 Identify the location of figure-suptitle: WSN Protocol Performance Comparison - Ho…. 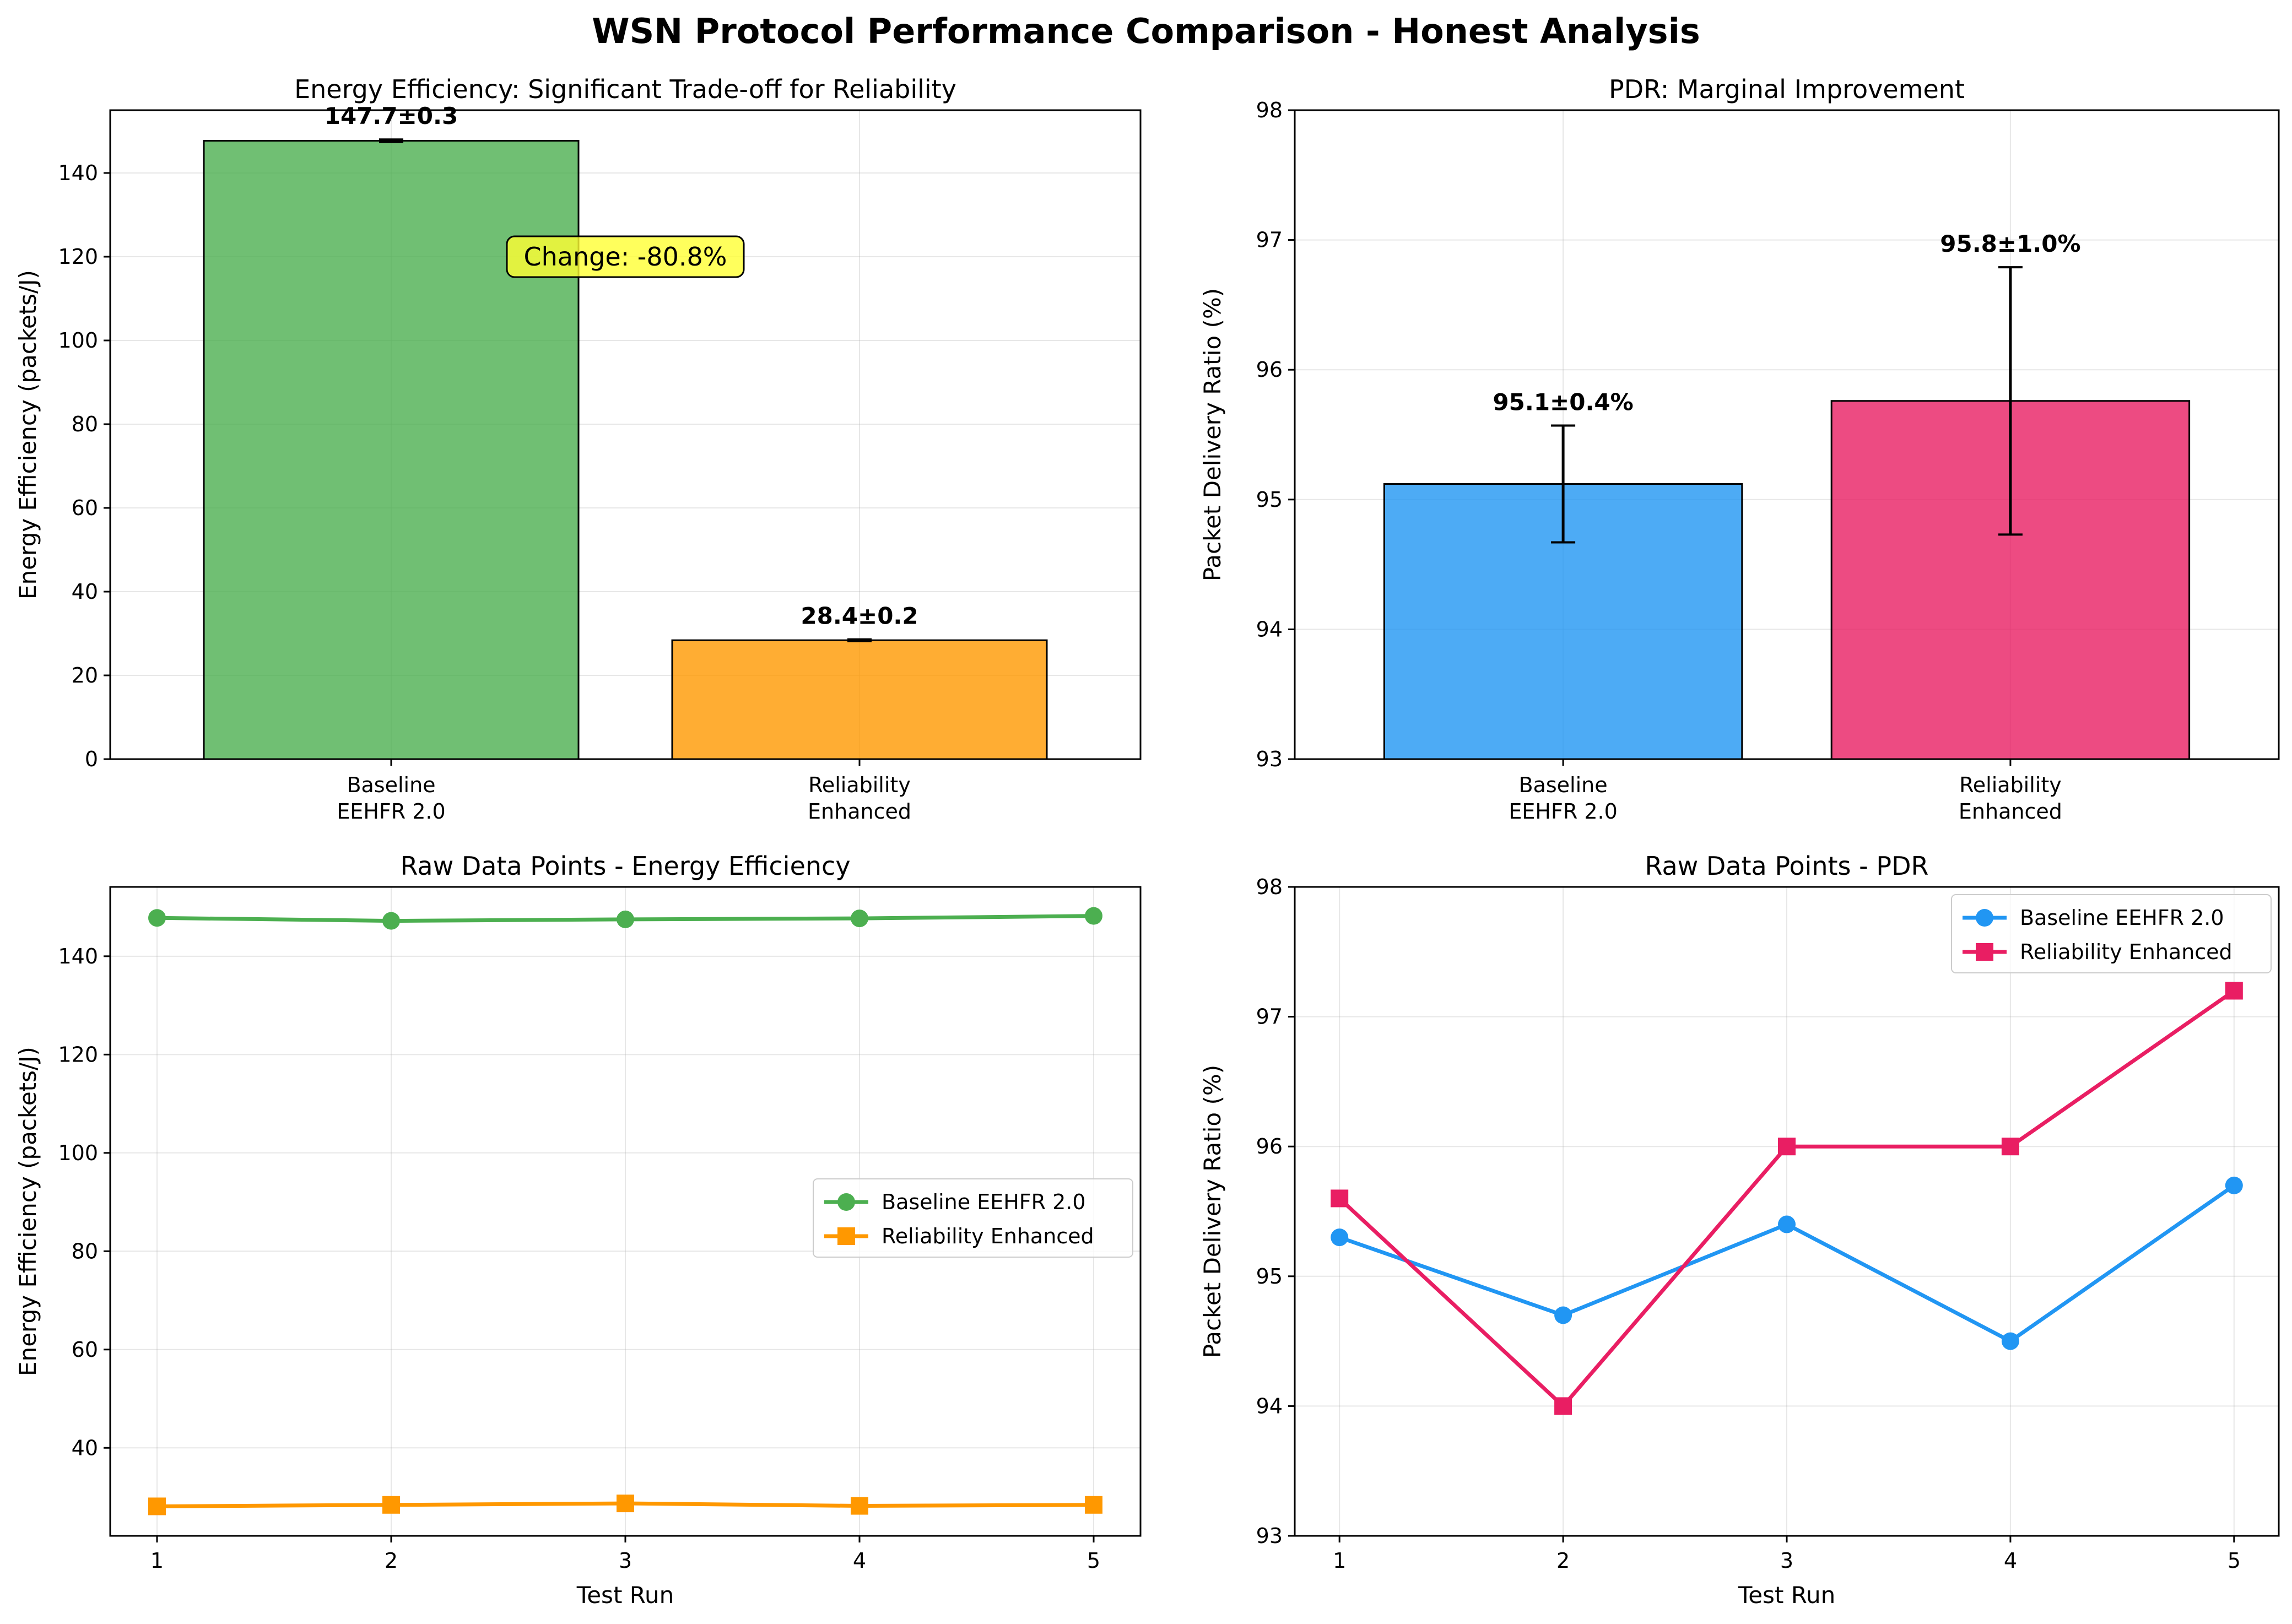
(1146, 31).